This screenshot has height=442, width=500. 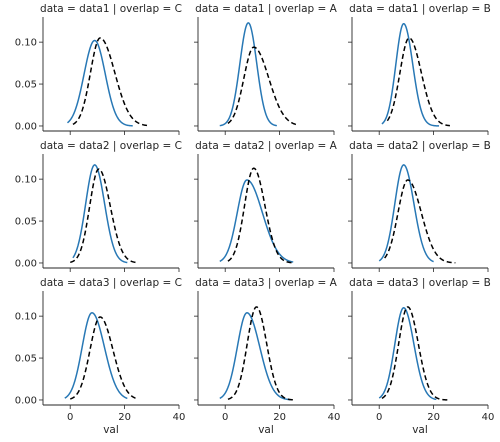 I want to click on facet-panel-data3-A: data = data3 | overlap = A 0 20 40 val, so click(x=267, y=356).